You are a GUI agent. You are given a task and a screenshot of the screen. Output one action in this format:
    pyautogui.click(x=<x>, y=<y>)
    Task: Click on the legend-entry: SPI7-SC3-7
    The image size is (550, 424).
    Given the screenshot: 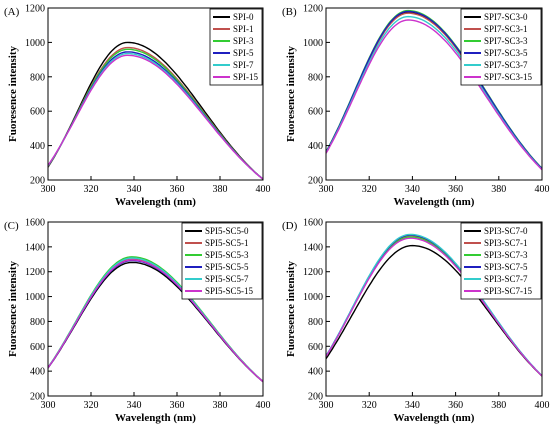 What is the action you would take?
    pyautogui.click(x=506, y=65)
    